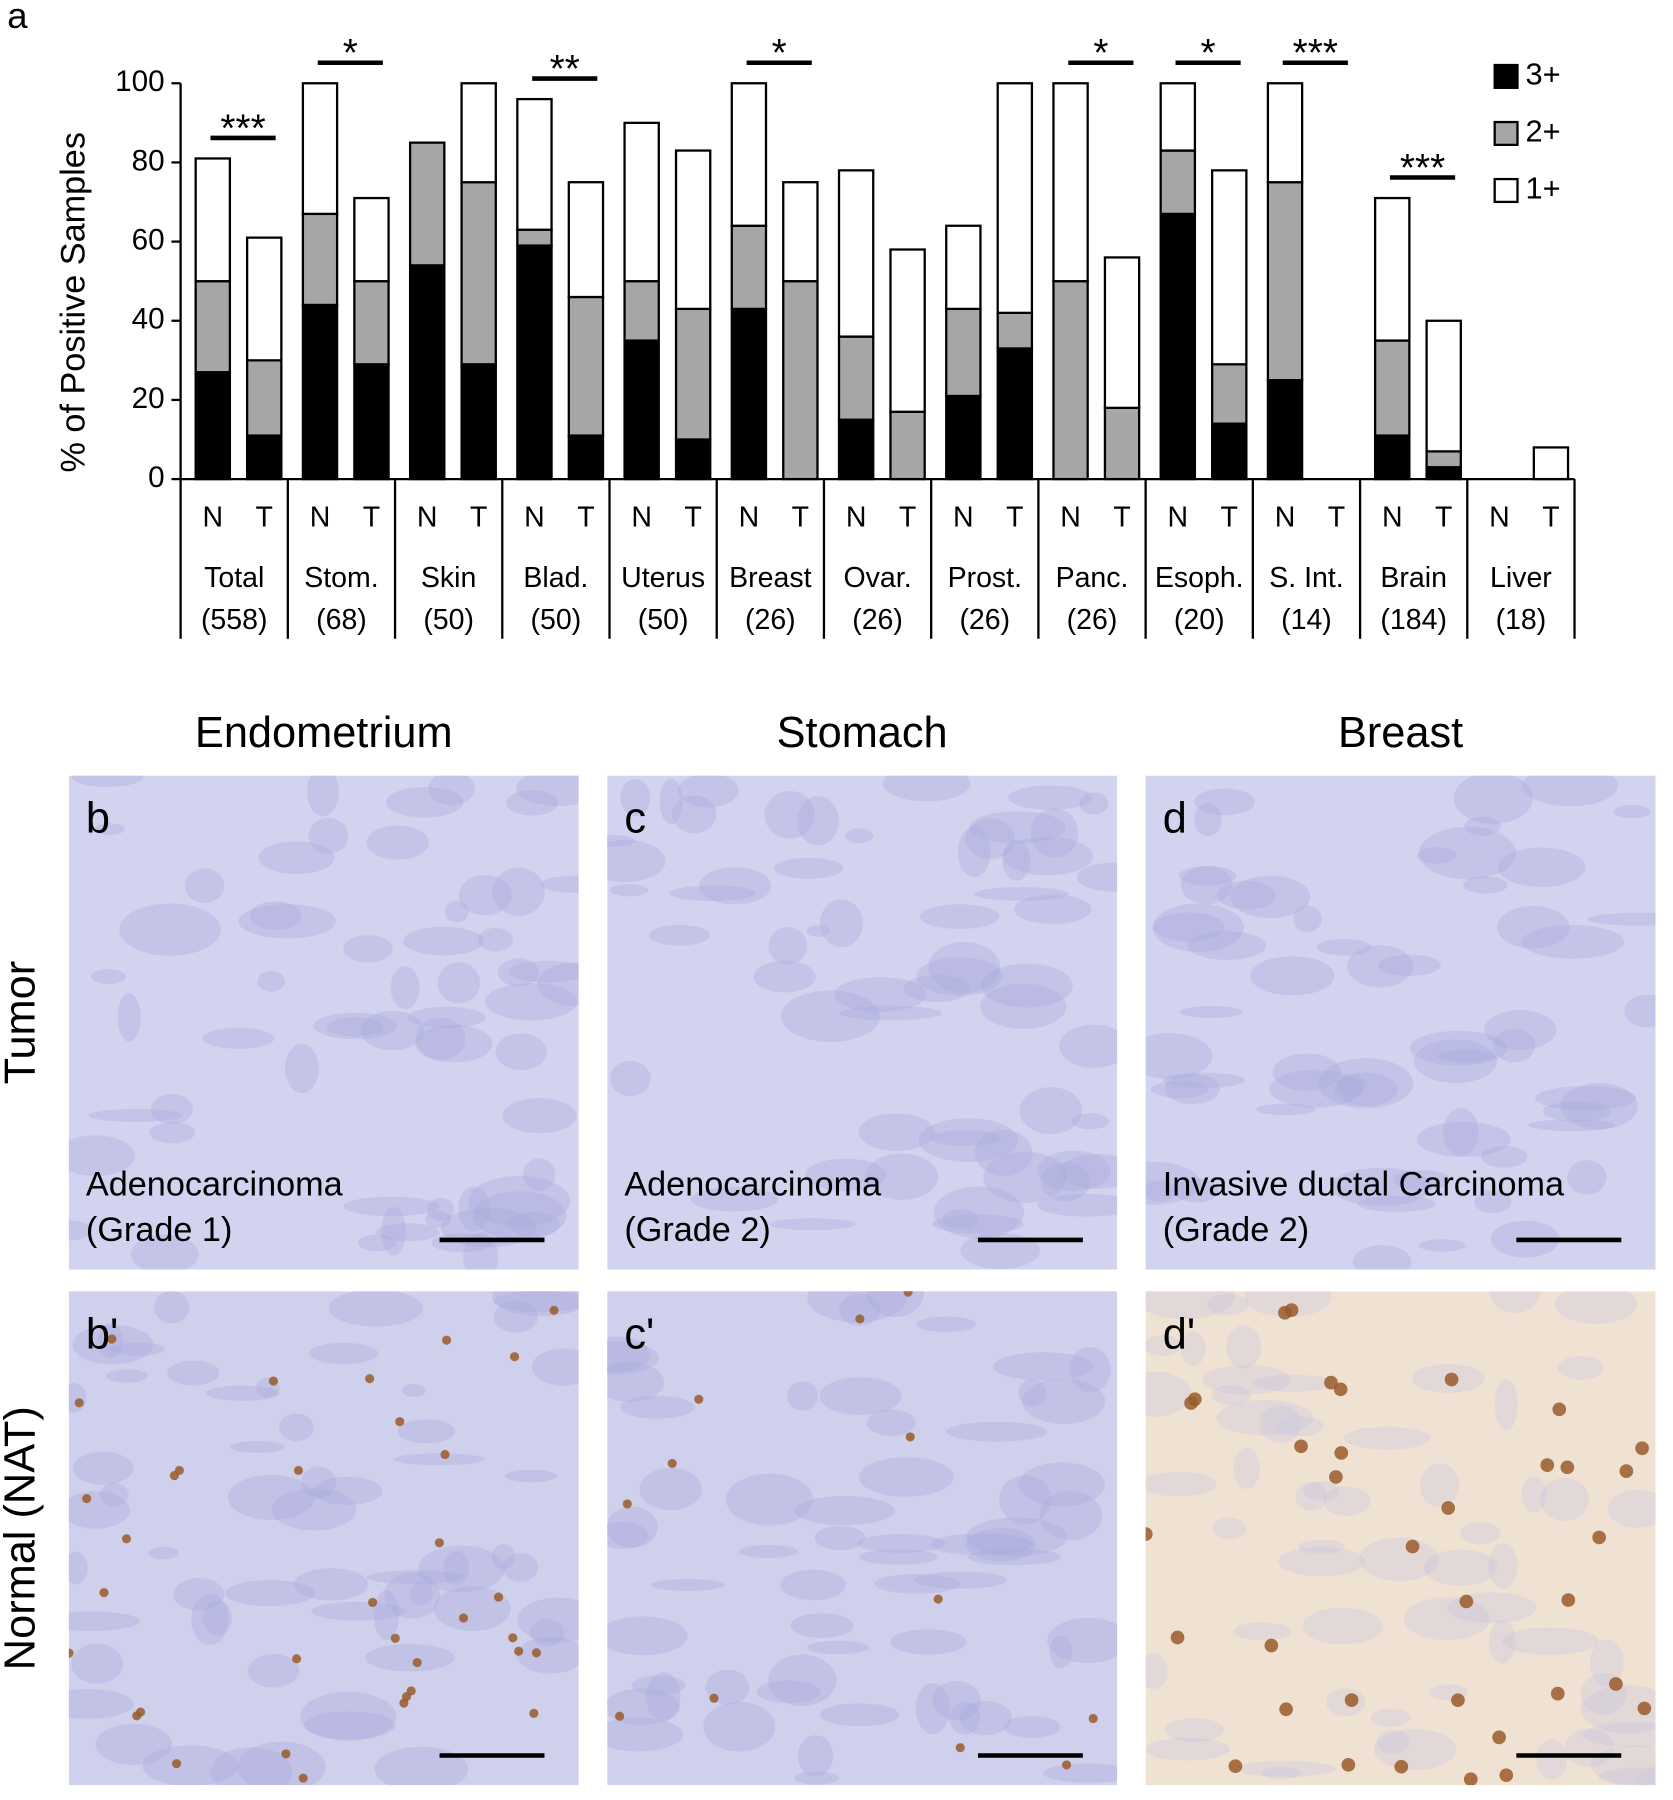 This screenshot has width=1673, height=1800. Describe the element at coordinates (215, 1184) in the screenshot. I see `panel-caption: Adenocarcinoma` at that location.